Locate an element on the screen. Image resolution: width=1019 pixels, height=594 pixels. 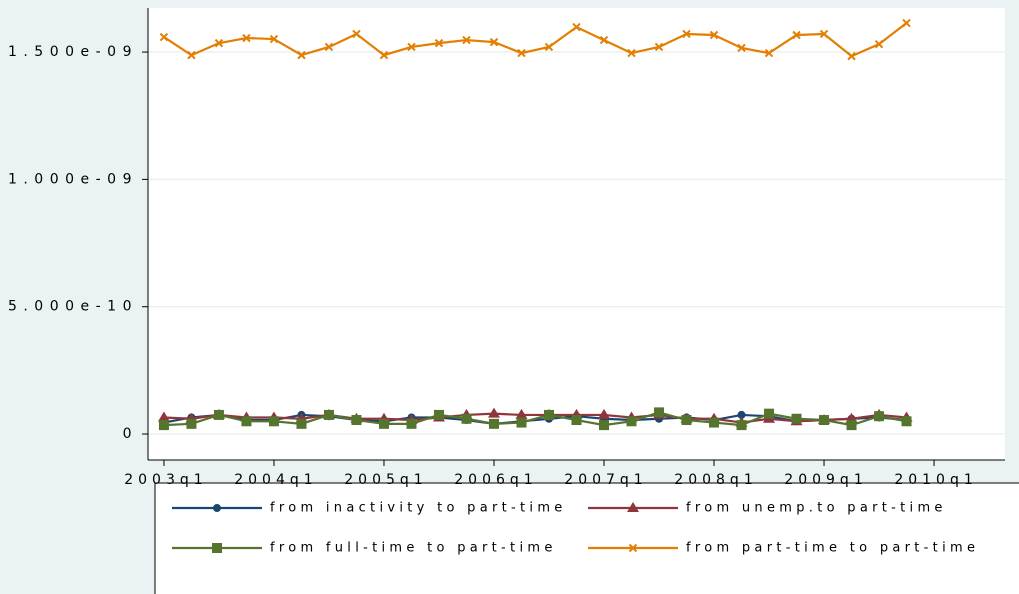
legend-label: from inactivity to part-time is located at coordinates (418, 508).